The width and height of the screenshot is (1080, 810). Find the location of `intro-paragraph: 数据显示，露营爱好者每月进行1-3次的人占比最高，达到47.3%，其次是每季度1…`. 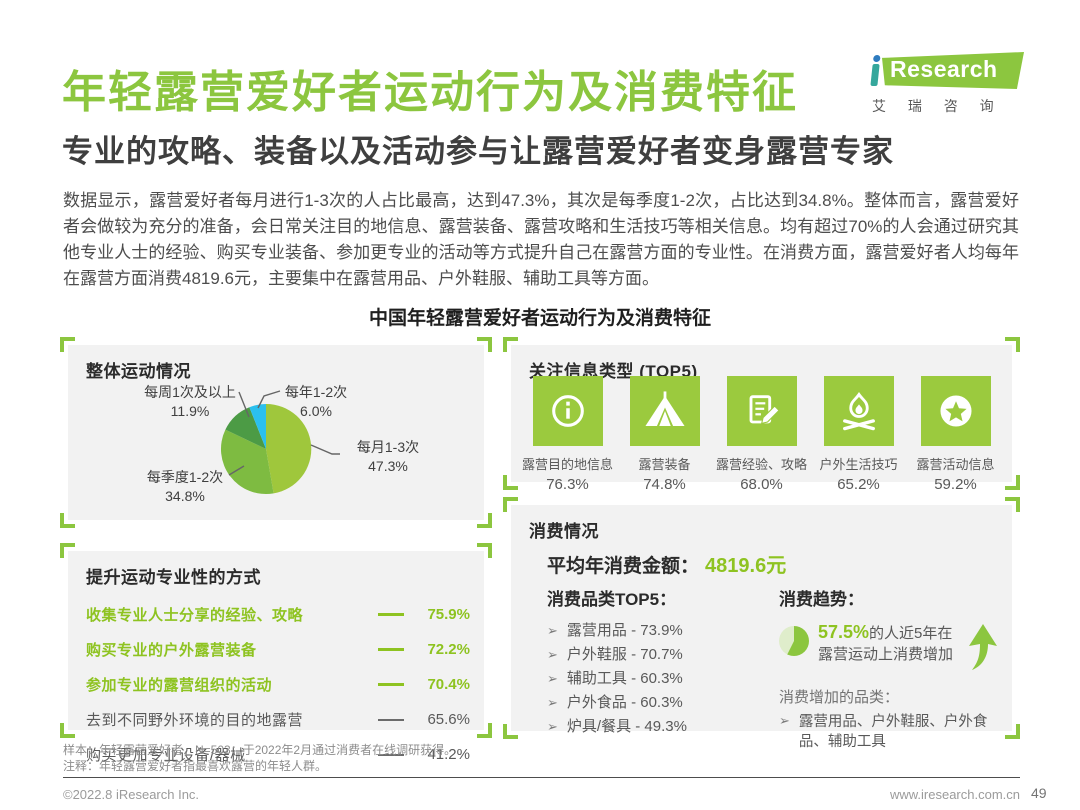

intro-paragraph: 数据显示，露营爱好者每月进行1-3次的人占比最高，达到47.3%，其次是每季度1… is located at coordinates (541, 239).